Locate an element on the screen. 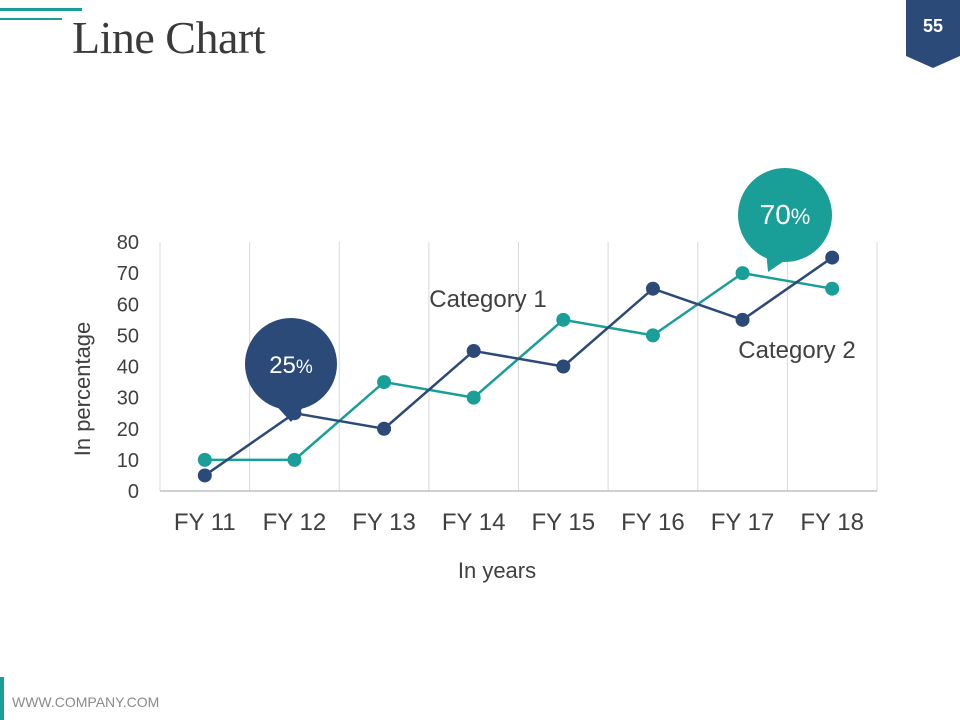 The width and height of the screenshot is (960, 720). y-tick-label: 80 is located at coordinates (128, 243).